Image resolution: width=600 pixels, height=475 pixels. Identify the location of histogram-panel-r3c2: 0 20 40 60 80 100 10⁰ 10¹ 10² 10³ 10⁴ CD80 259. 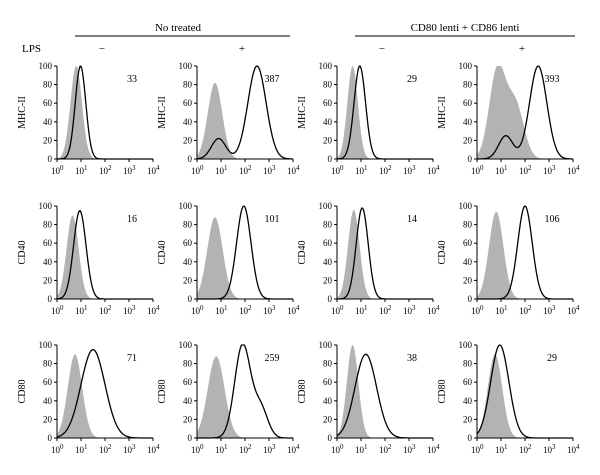
(228, 397).